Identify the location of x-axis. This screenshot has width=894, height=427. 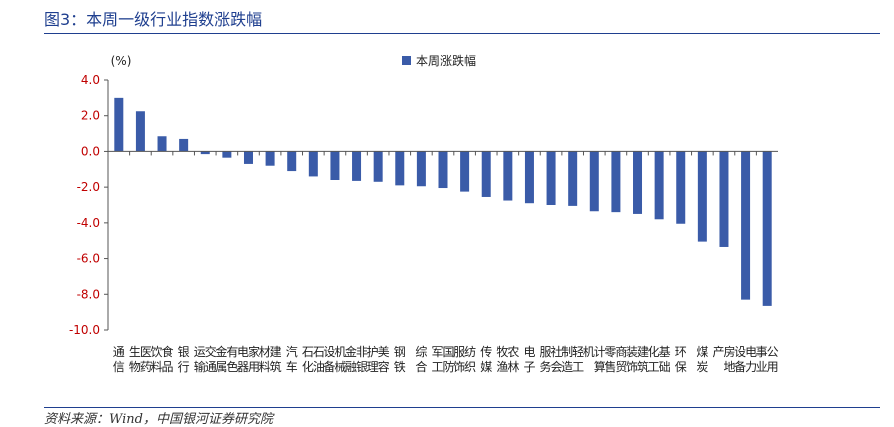
(442, 153).